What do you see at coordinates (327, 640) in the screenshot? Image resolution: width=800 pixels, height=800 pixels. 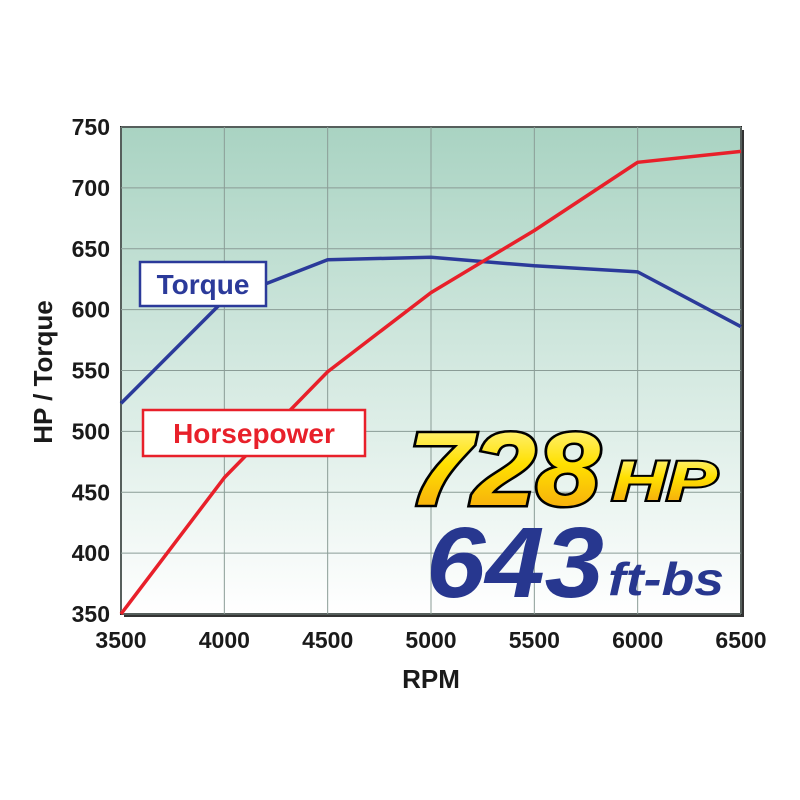 I see `x-tick-label: 4500` at bounding box center [327, 640].